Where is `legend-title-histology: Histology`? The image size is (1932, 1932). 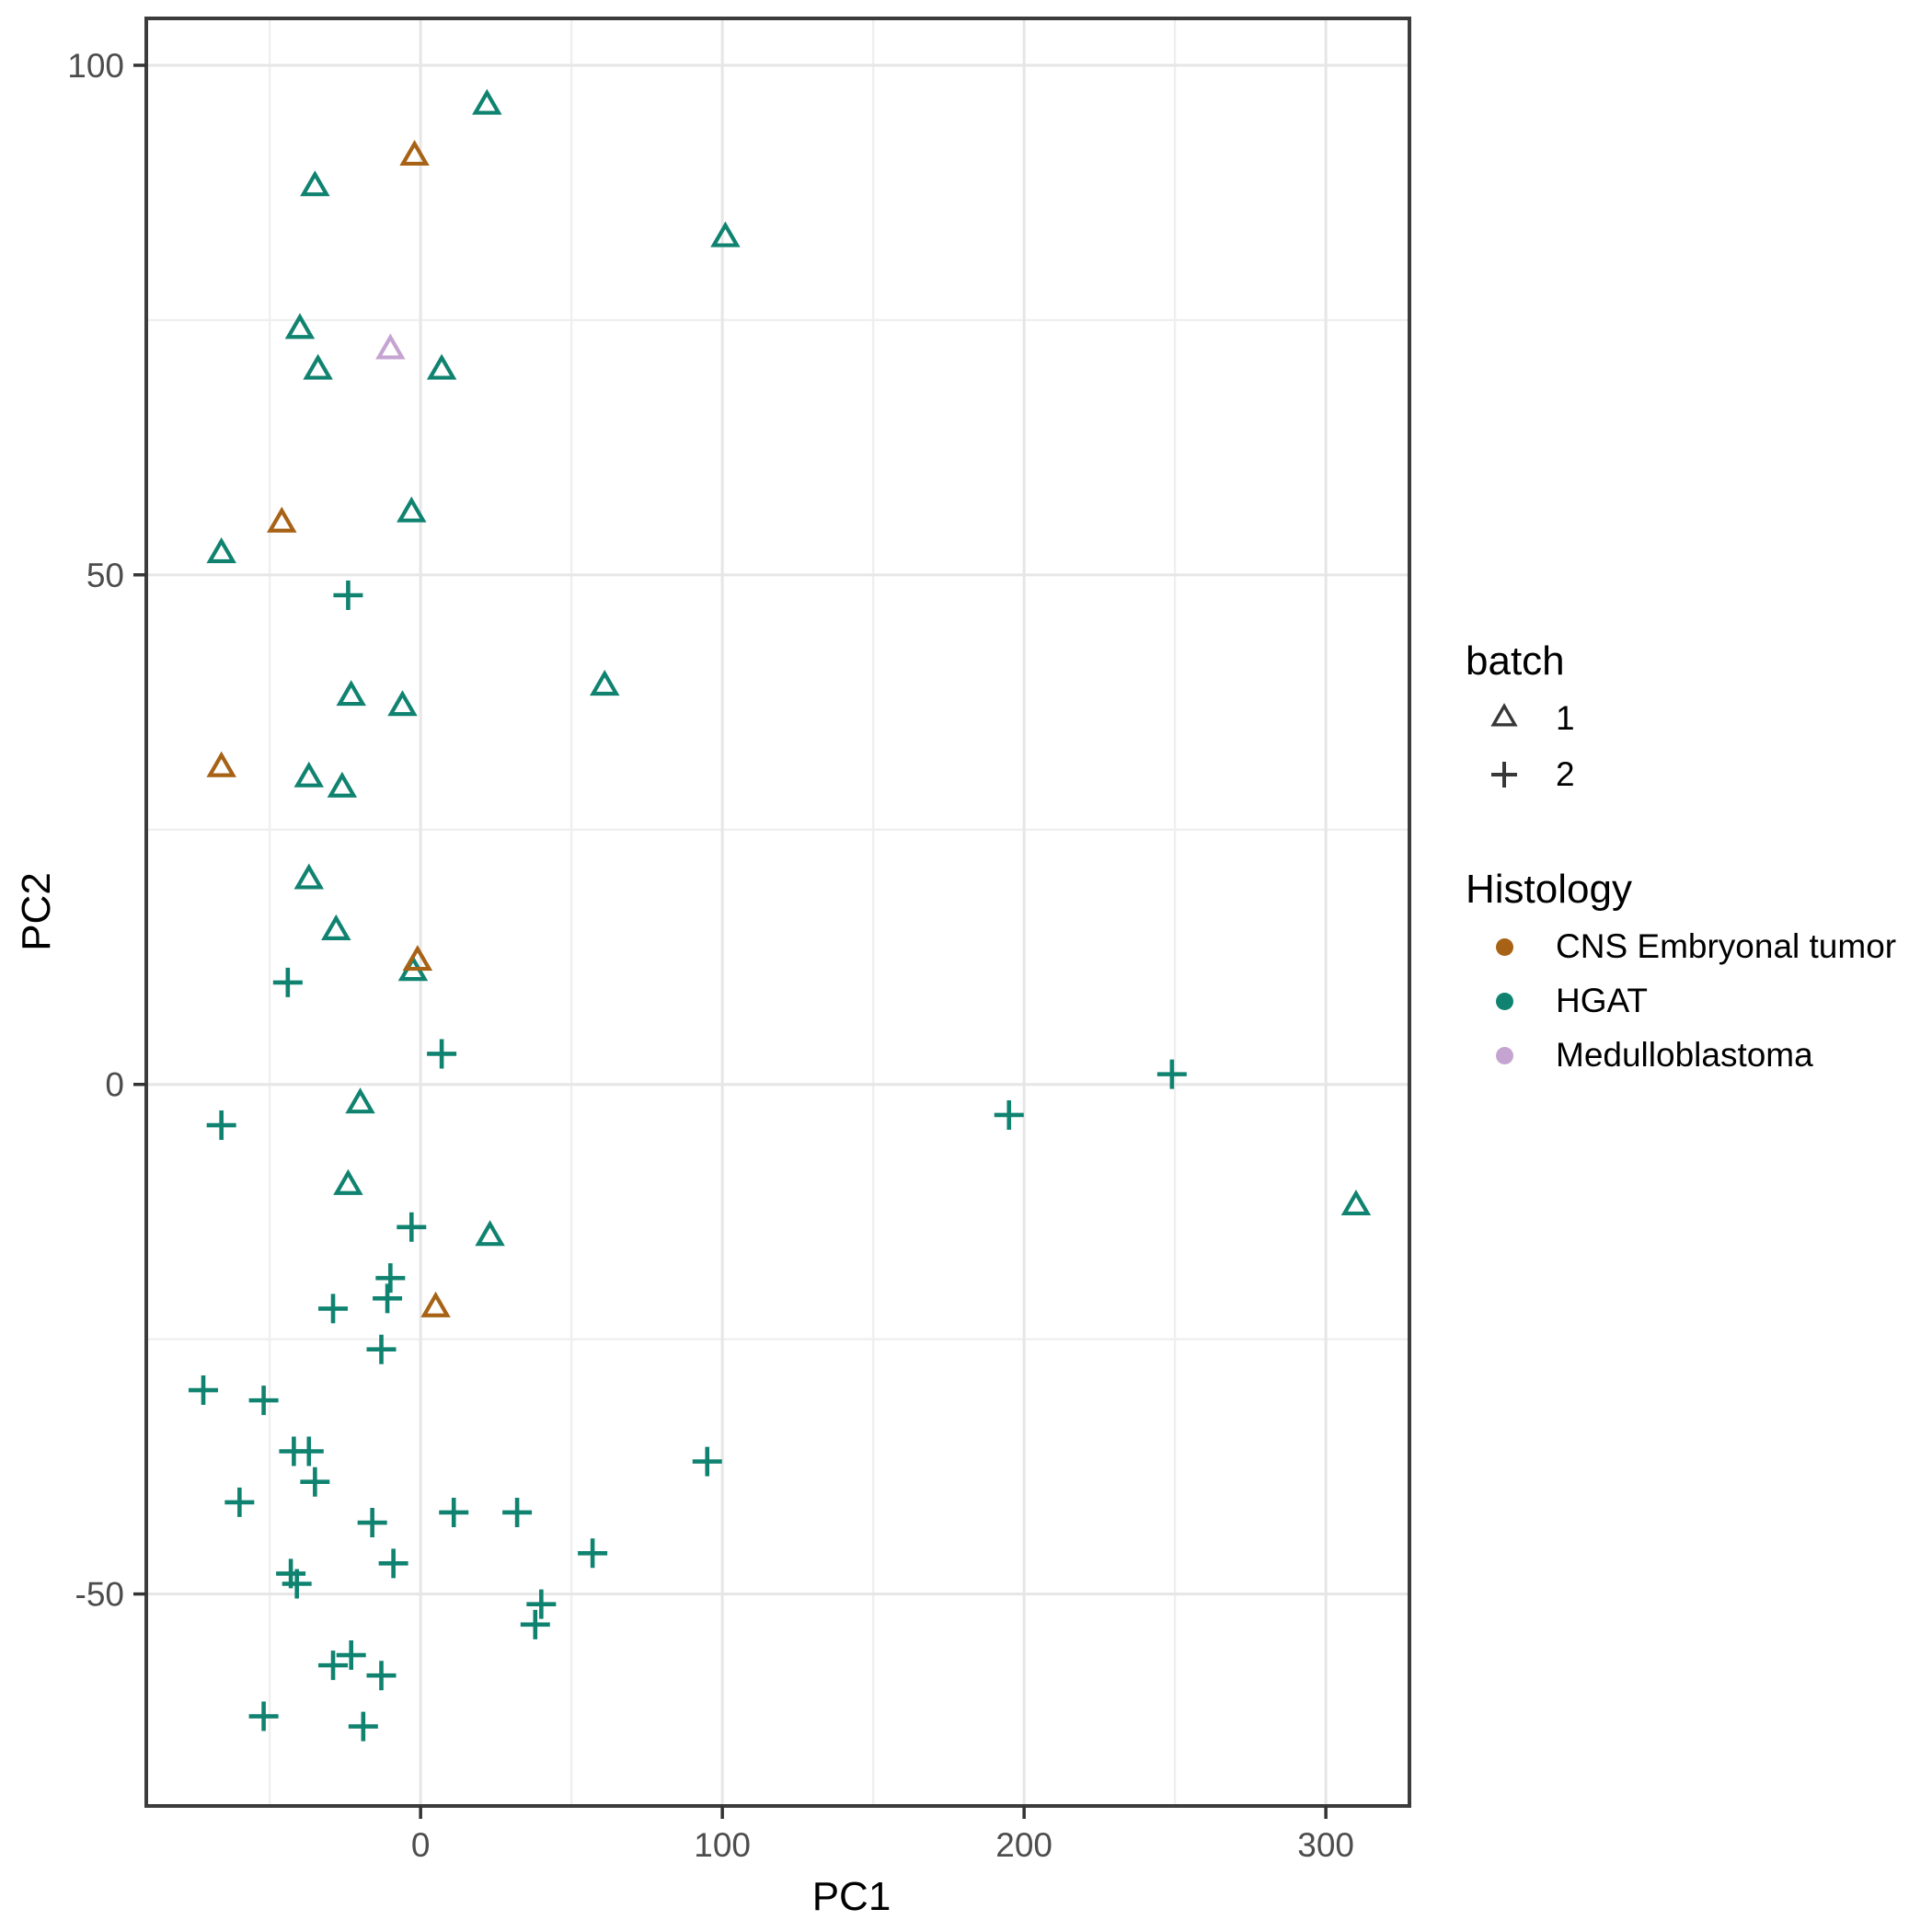 legend-title-histology: Histology is located at coordinates (1549, 889).